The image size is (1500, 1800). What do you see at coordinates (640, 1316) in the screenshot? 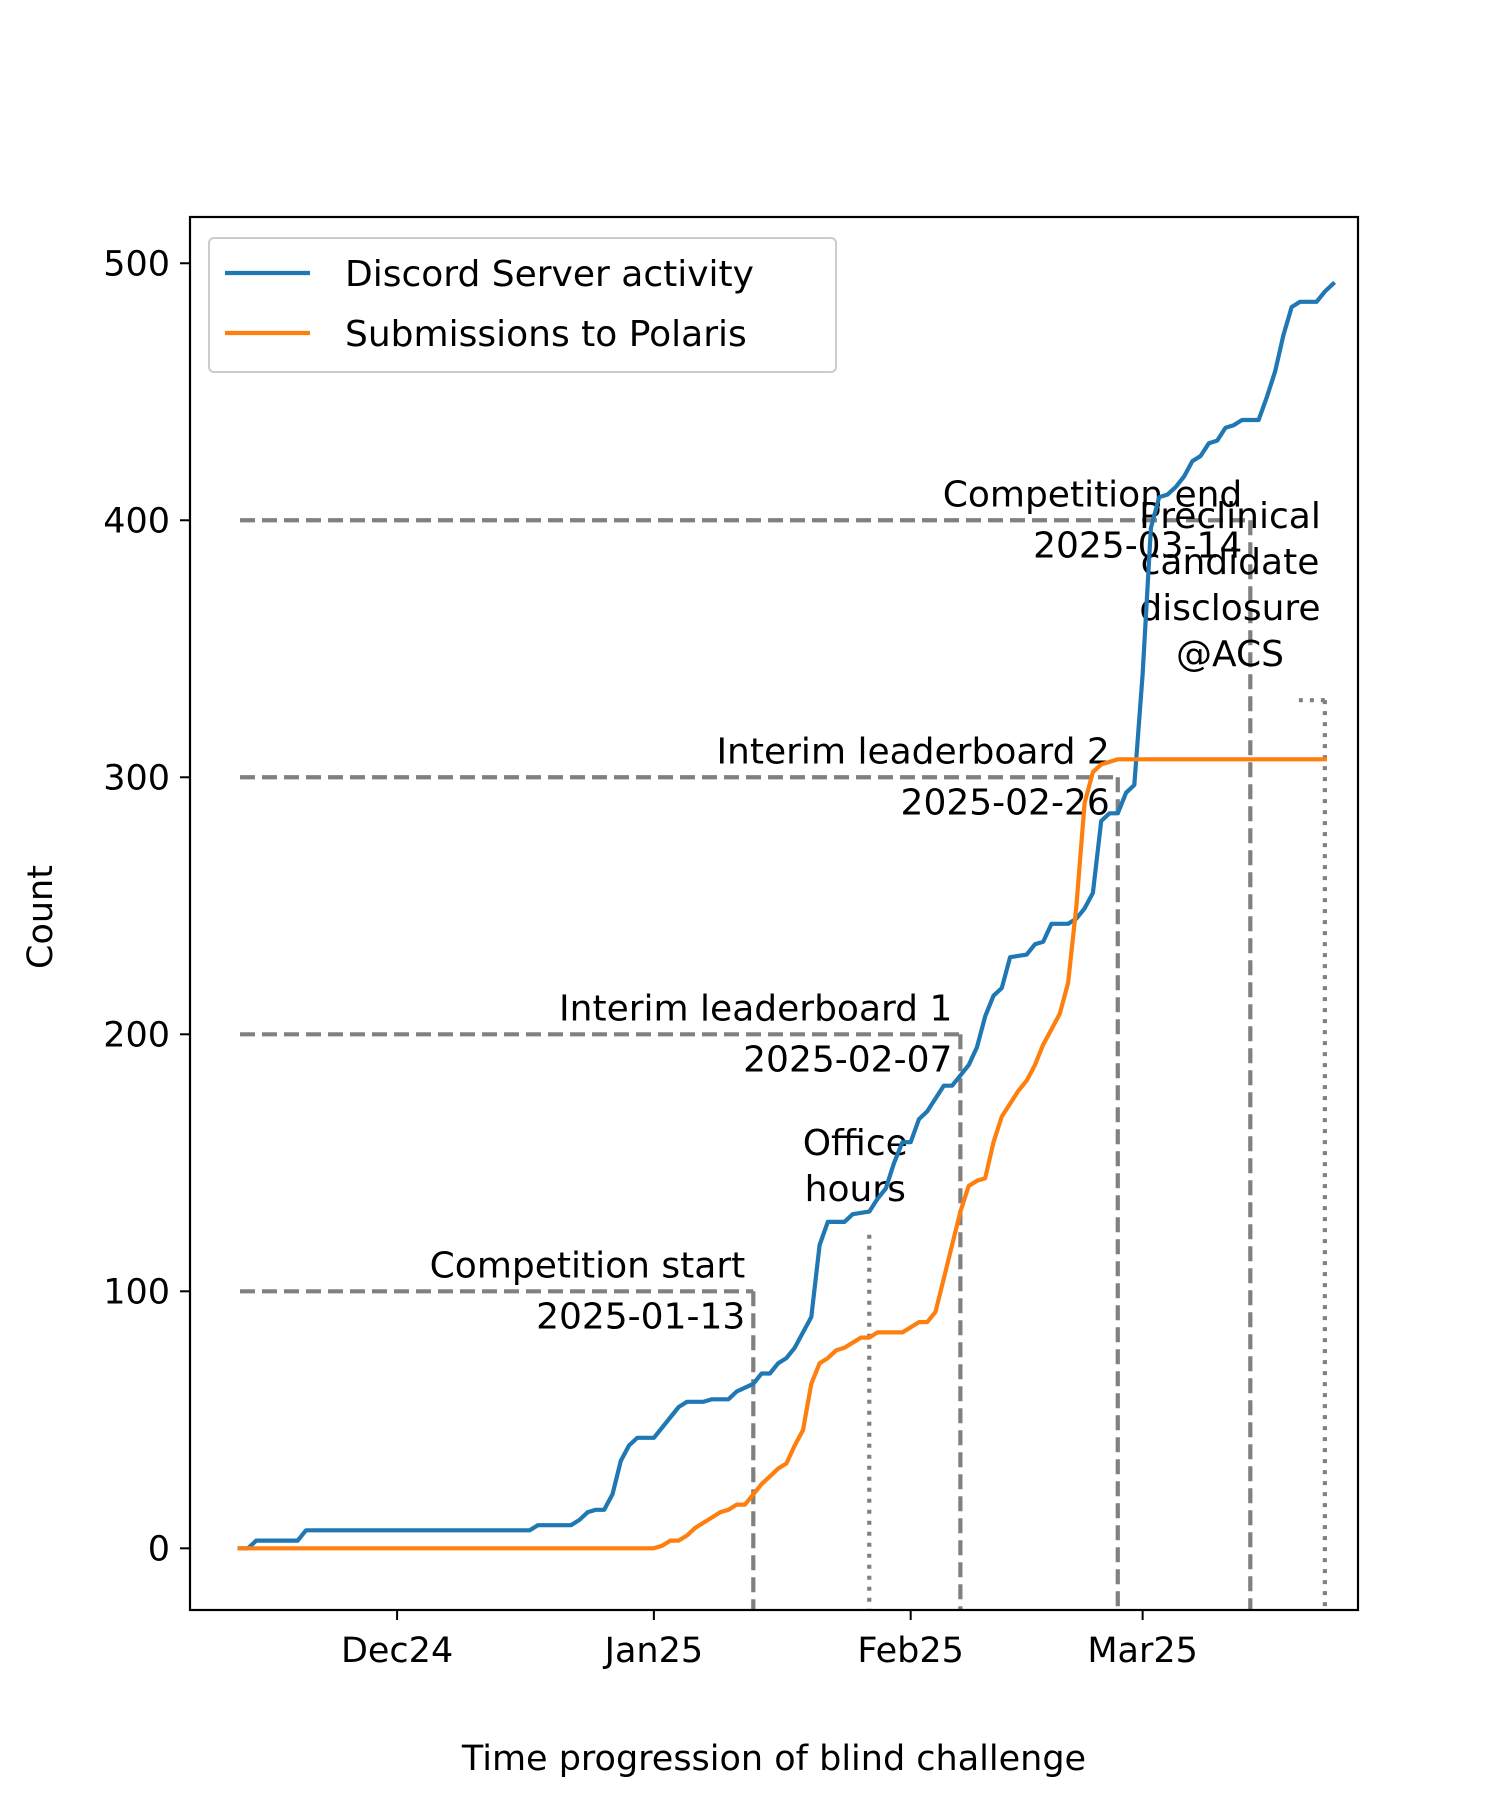
I see `milestone-date: 2025-01-13` at bounding box center [640, 1316].